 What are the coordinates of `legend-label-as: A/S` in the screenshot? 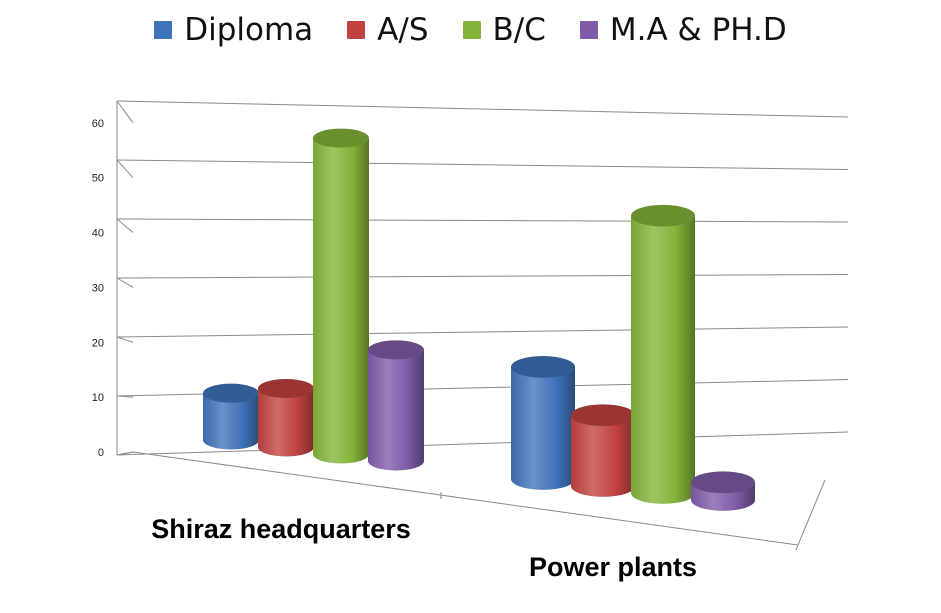 It's located at (403, 30).